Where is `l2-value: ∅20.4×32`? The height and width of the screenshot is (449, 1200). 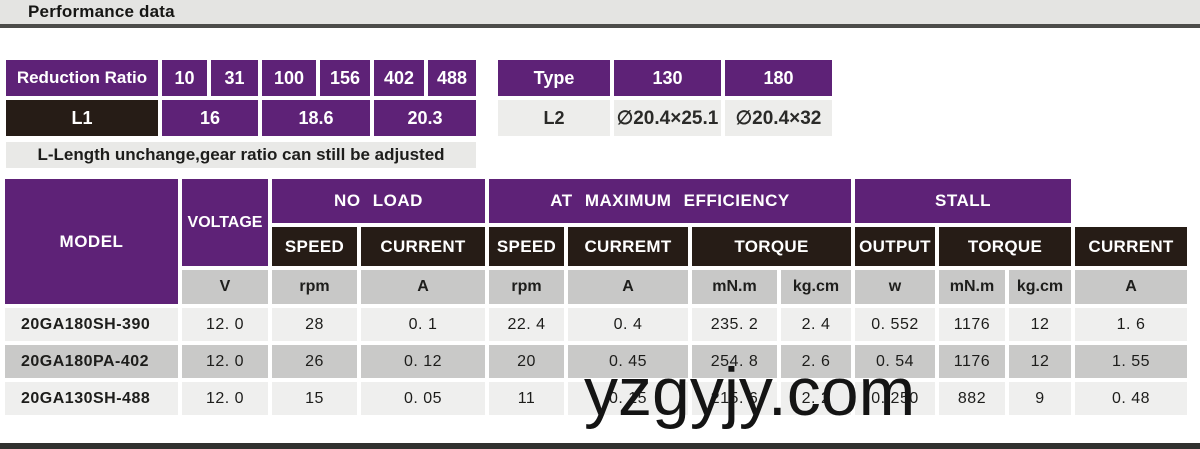
l2-value: ∅20.4×32 is located at coordinates (778, 118).